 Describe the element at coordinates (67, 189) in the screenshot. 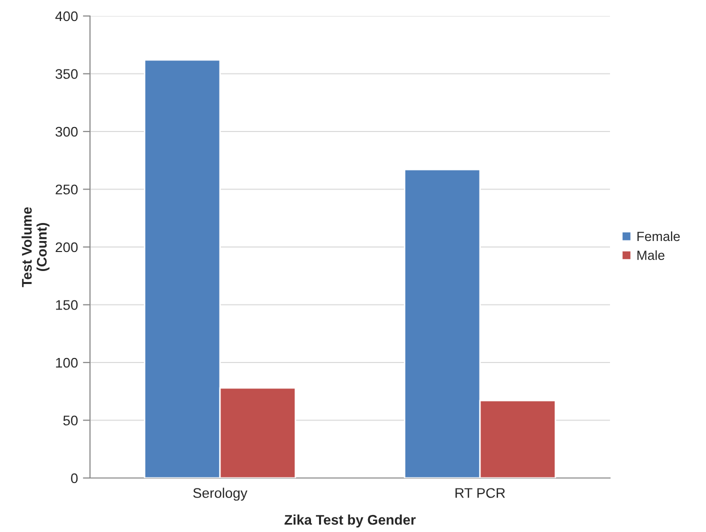

I see `y-tick-label: 250` at that location.